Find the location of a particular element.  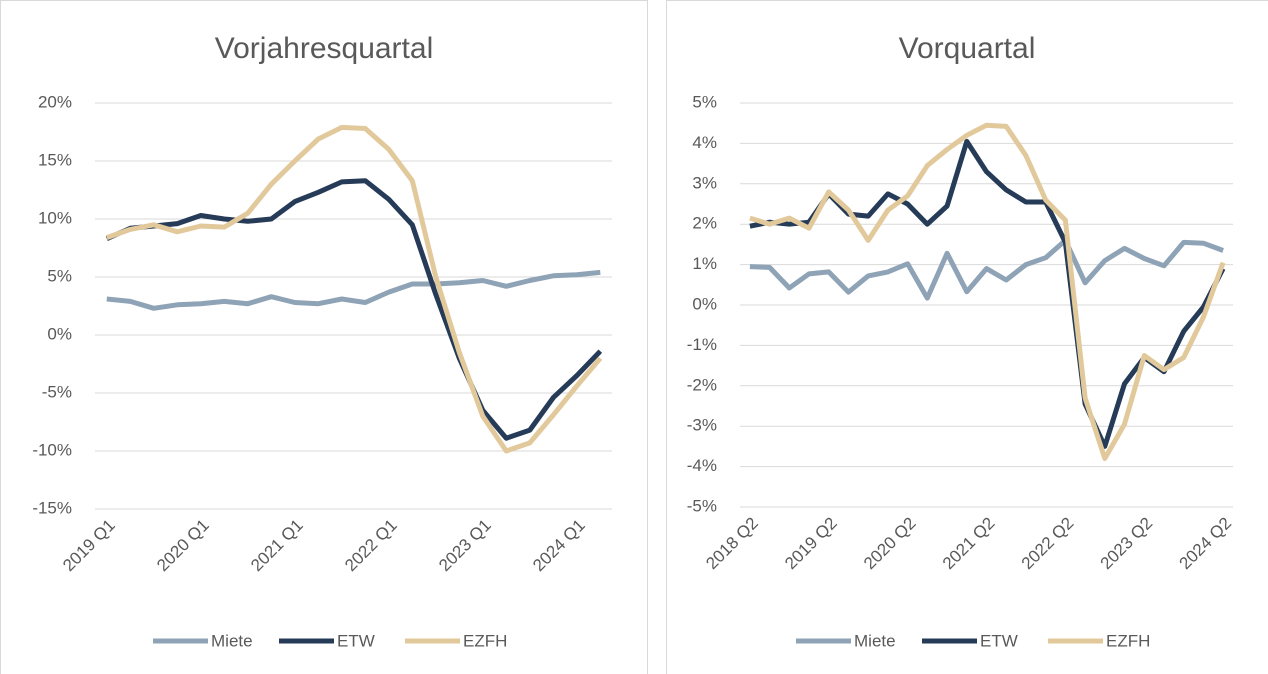

y-tick-label: 10% is located at coordinates (55, 217).